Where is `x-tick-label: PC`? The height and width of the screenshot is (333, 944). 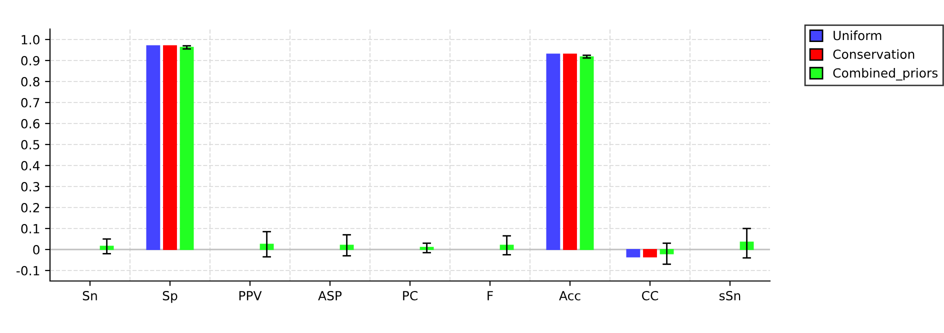
x-tick-label: PC is located at coordinates (410, 295).